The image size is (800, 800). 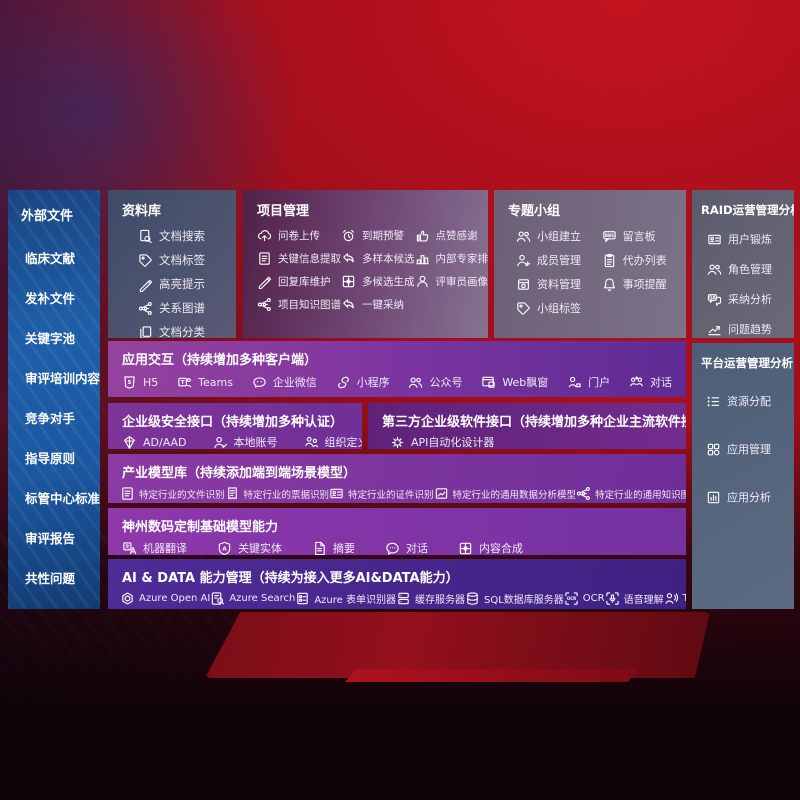 What do you see at coordinates (534, 211) in the screenshot?
I see `panel-title: 专题小组` at bounding box center [534, 211].